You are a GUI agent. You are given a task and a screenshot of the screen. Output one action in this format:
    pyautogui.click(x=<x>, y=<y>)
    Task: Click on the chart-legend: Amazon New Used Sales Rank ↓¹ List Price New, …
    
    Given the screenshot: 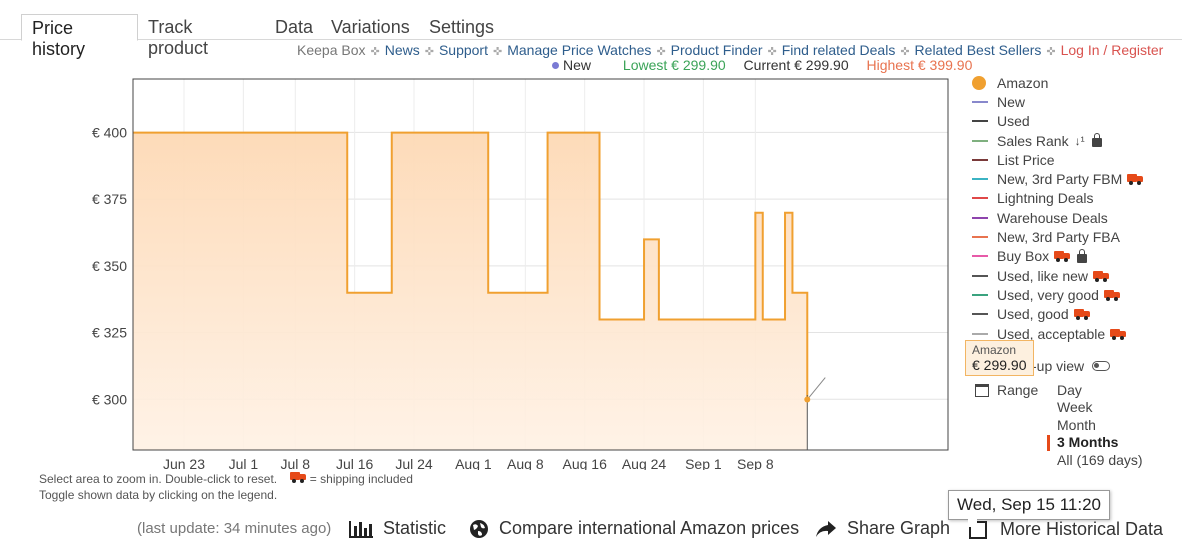 What is the action you would take?
    pyautogui.click(x=1082, y=208)
    